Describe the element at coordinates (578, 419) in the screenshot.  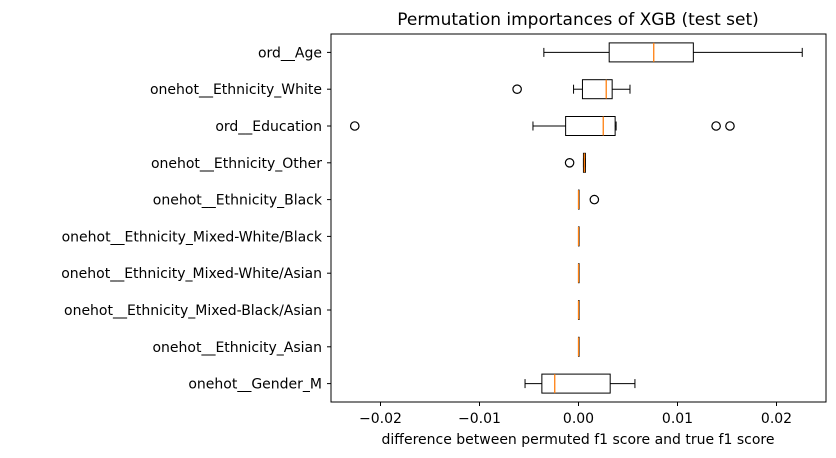
I see `x-tick-label: 0.00` at that location.